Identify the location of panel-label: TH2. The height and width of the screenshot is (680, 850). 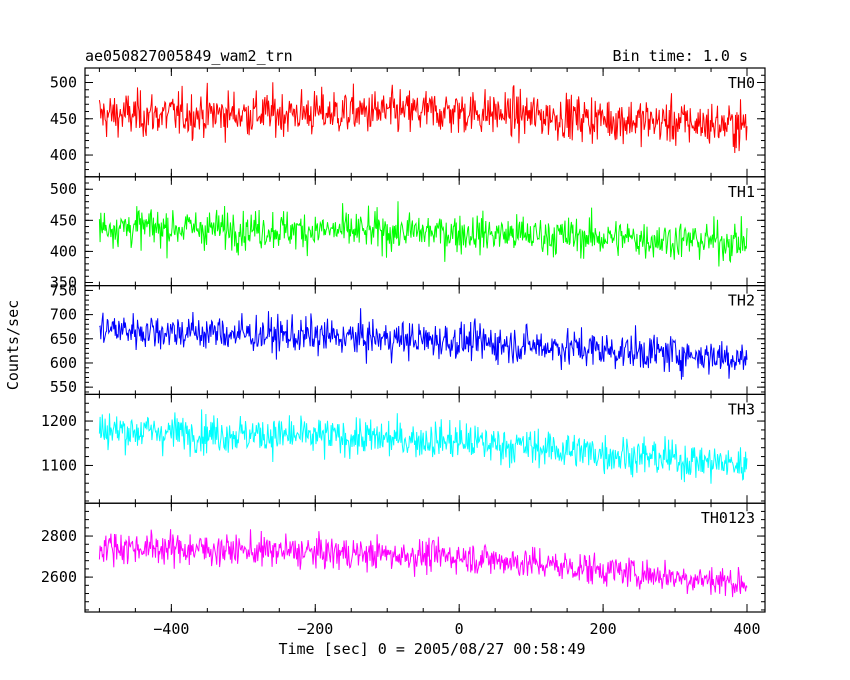
(741, 301).